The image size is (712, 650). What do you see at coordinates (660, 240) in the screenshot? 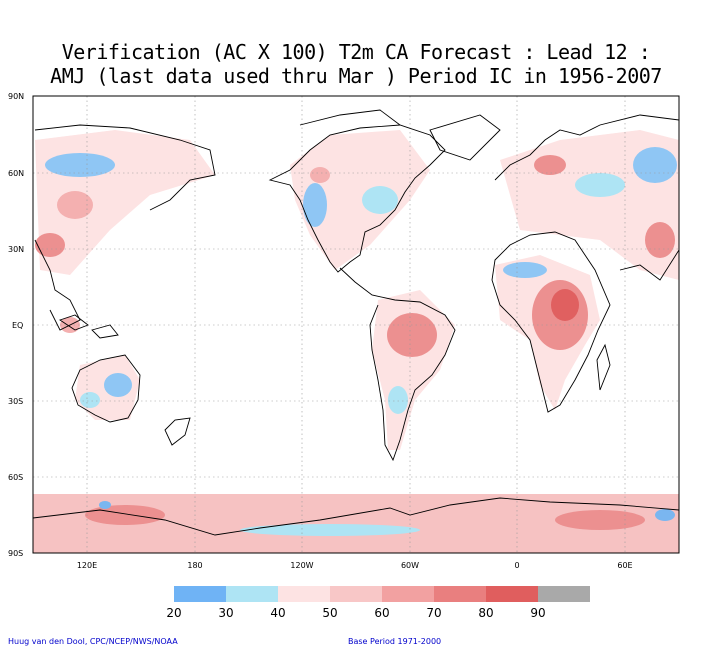
I see `field-middle-east-high` at bounding box center [660, 240].